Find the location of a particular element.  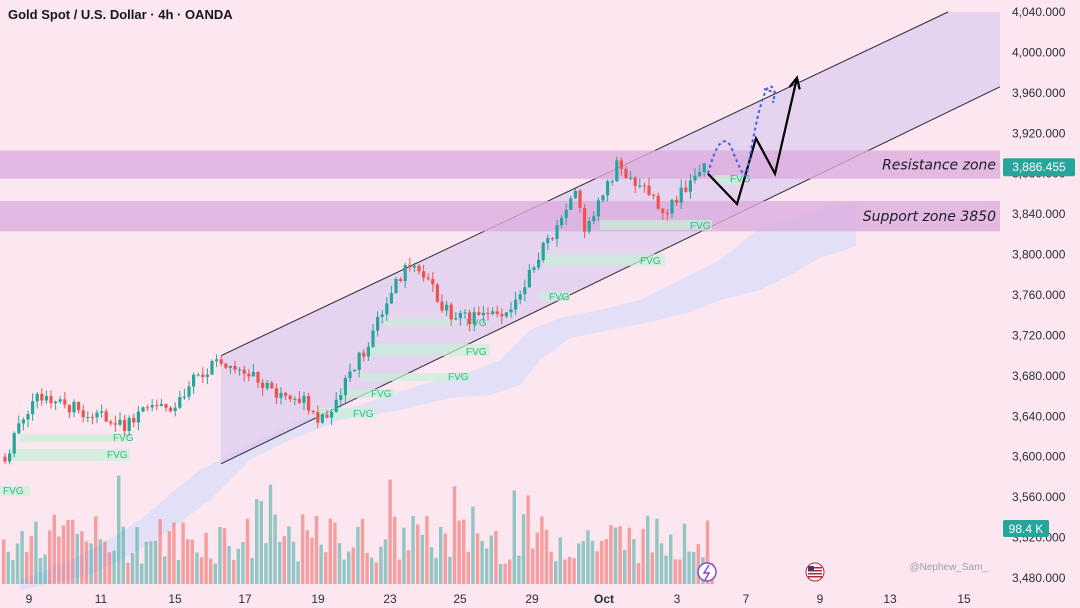

x-tick-label: 15 is located at coordinates (175, 599).